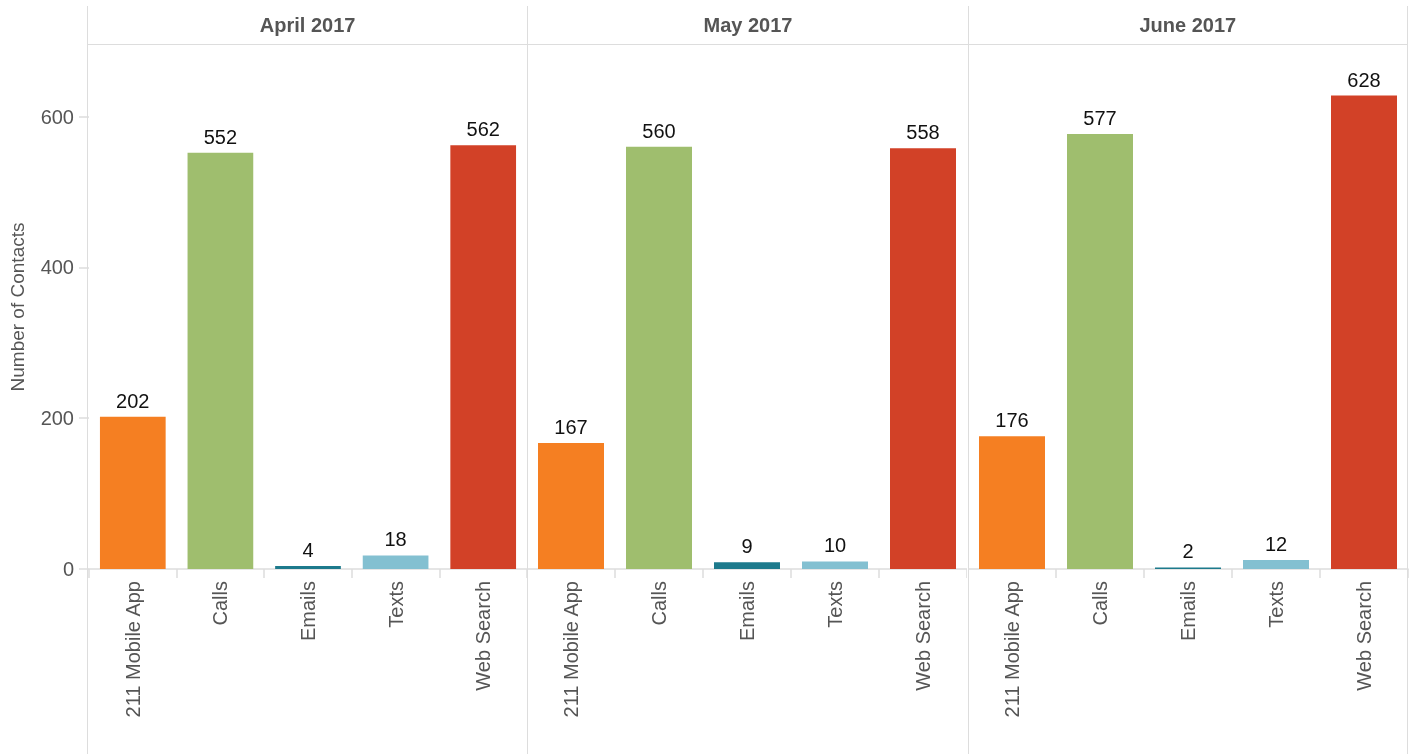 This screenshot has width=1413, height=754. What do you see at coordinates (748, 25) in the screenshot?
I see `chart-title: May 2017` at bounding box center [748, 25].